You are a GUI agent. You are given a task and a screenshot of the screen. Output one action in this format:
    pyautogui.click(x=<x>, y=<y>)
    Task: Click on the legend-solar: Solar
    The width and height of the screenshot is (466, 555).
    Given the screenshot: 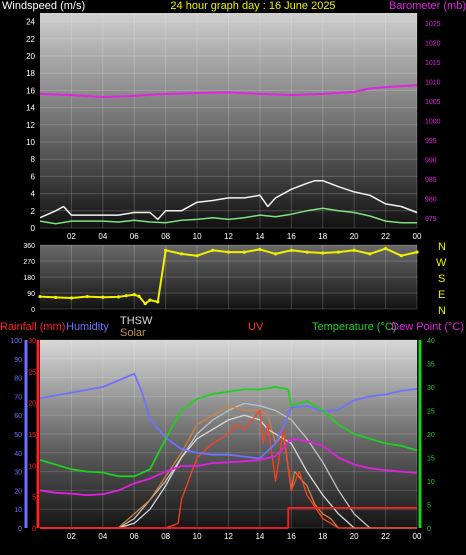 What is the action you would take?
    pyautogui.click(x=133, y=333)
    